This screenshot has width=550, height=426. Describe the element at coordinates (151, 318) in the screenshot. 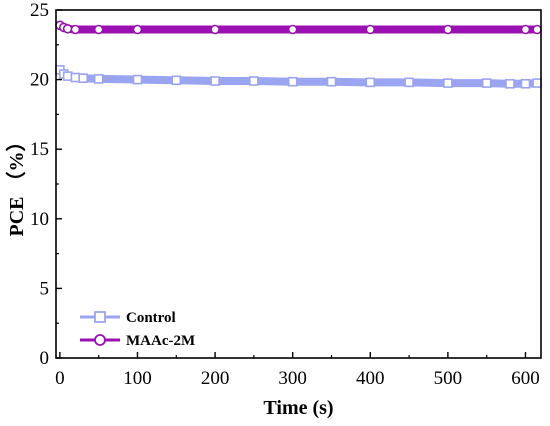

I see `legend-label-0: Control` at that location.